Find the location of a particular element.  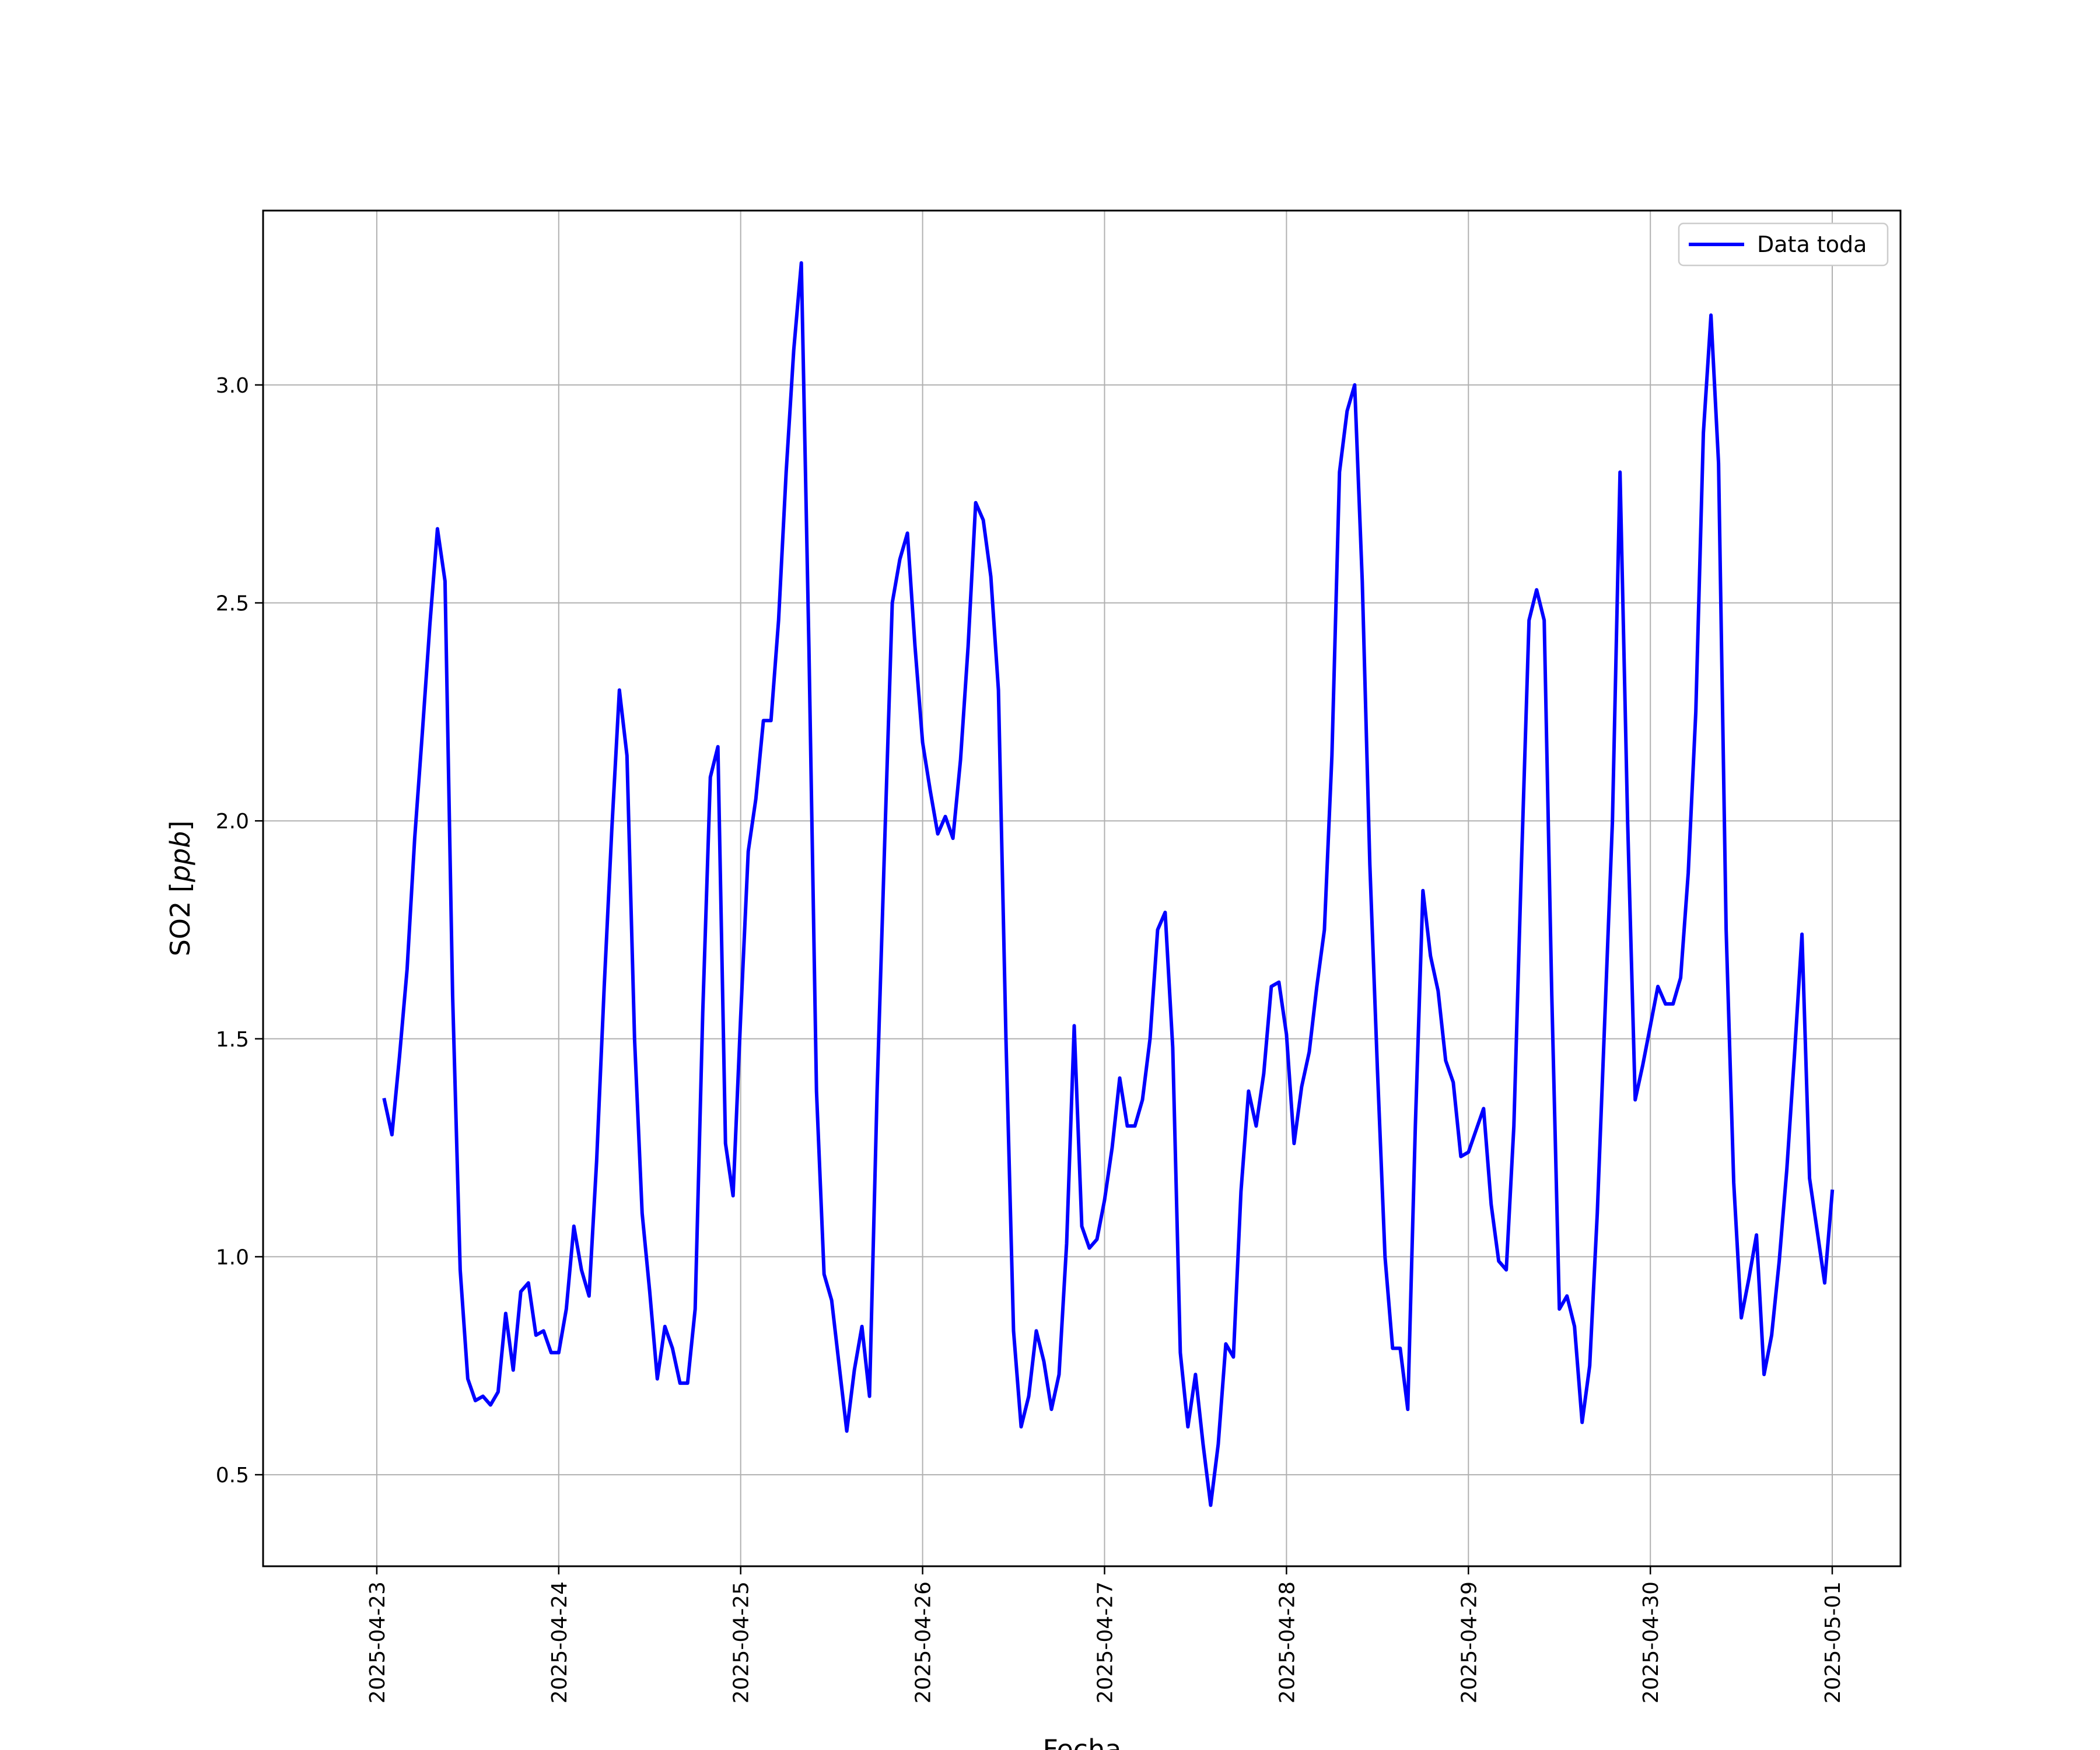

x-tick-label: 2025-04-24 is located at coordinates (560, 1642).